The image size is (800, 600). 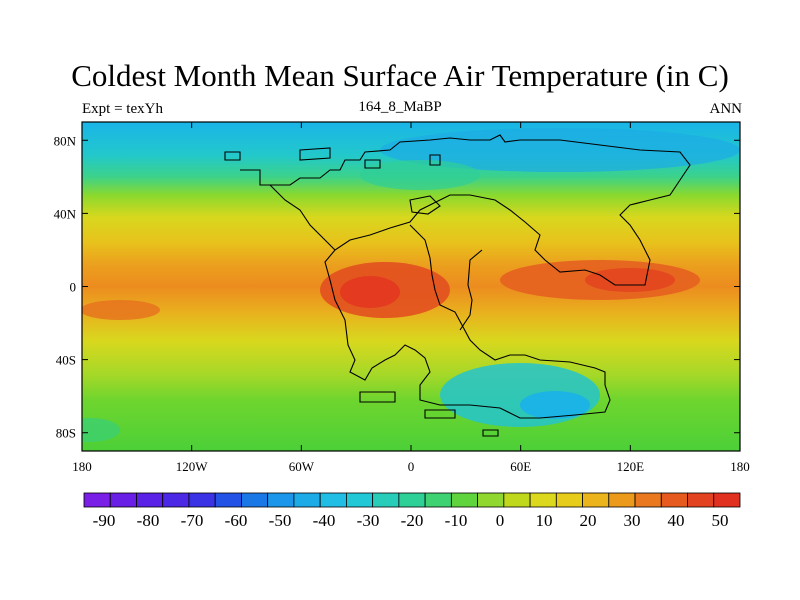 I want to click on lon-tick-label: 120W, so click(x=192, y=466).